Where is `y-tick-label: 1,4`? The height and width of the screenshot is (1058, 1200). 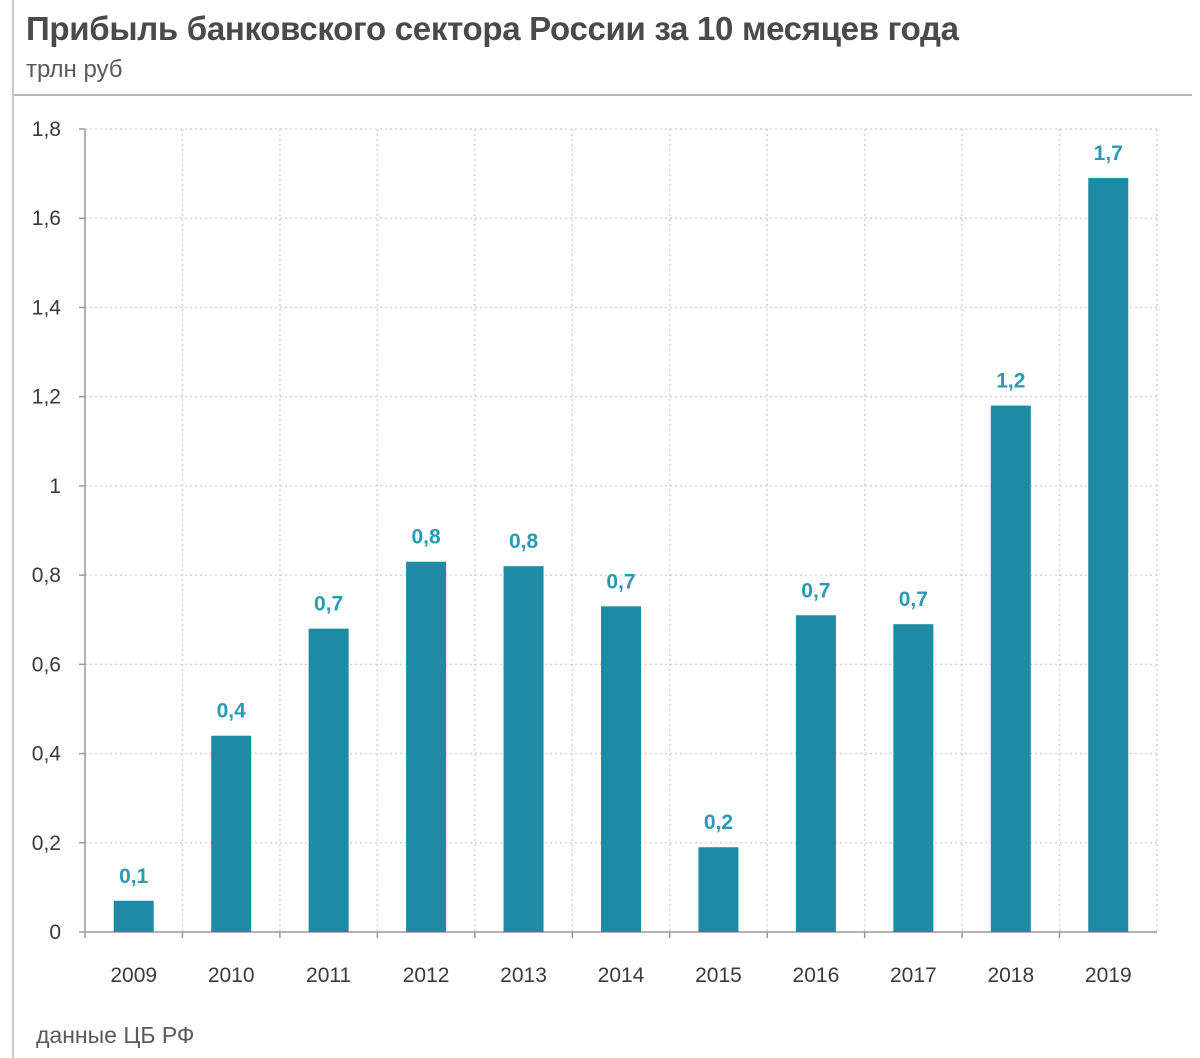 y-tick-label: 1,4 is located at coordinates (47, 307).